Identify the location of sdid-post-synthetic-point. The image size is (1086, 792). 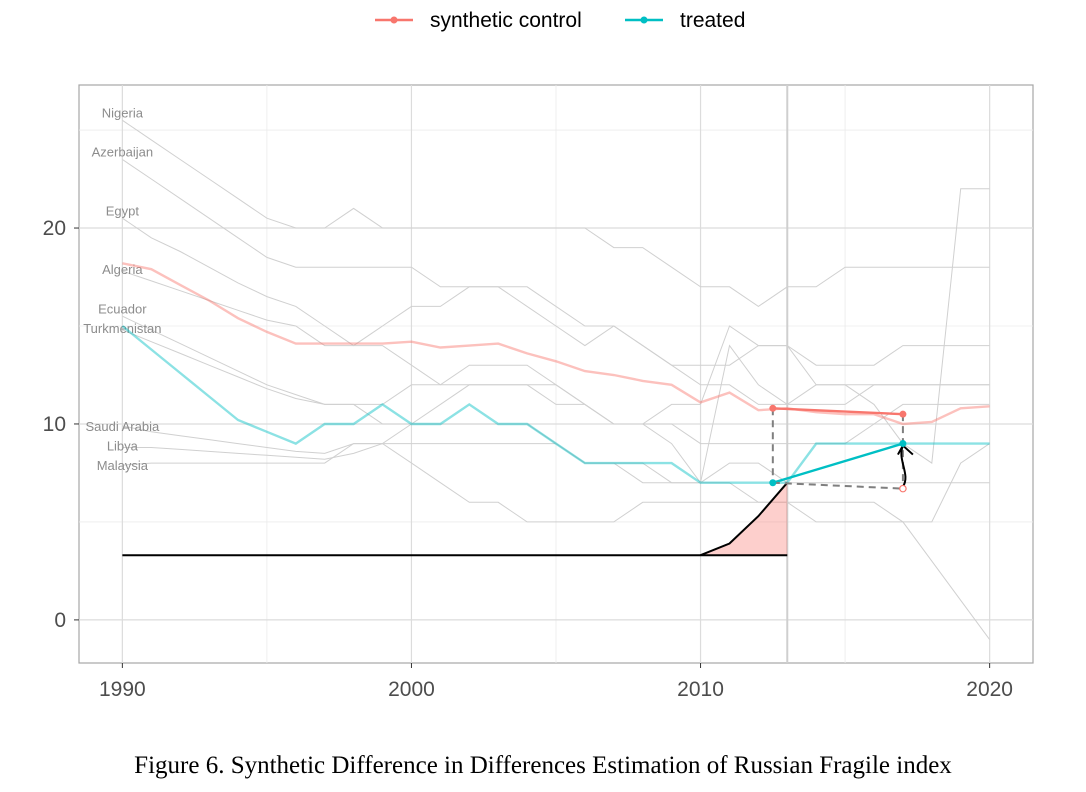
(903, 414).